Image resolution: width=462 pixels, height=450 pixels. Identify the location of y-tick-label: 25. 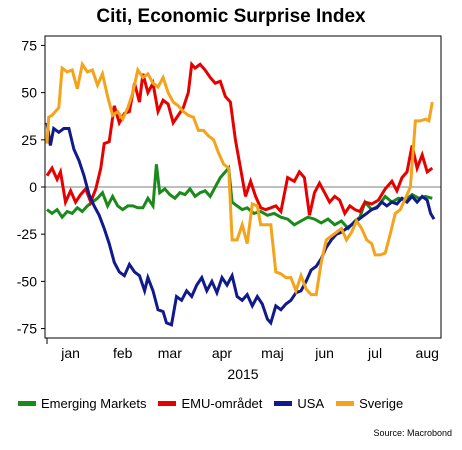
(29, 140).